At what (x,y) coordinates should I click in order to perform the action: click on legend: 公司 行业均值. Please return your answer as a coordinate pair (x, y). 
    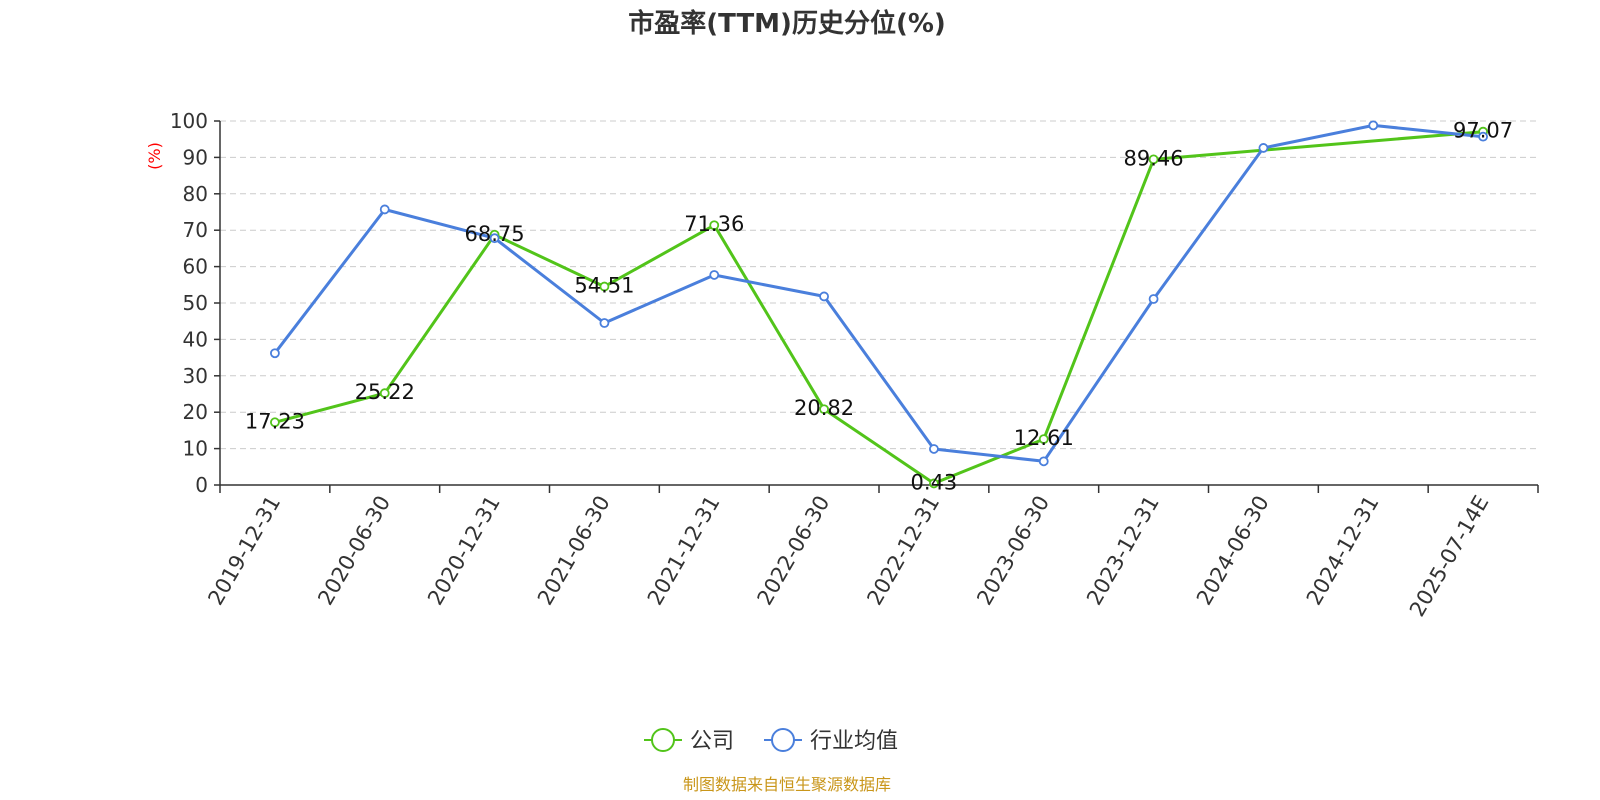
    Looking at the image, I should click on (771, 741).